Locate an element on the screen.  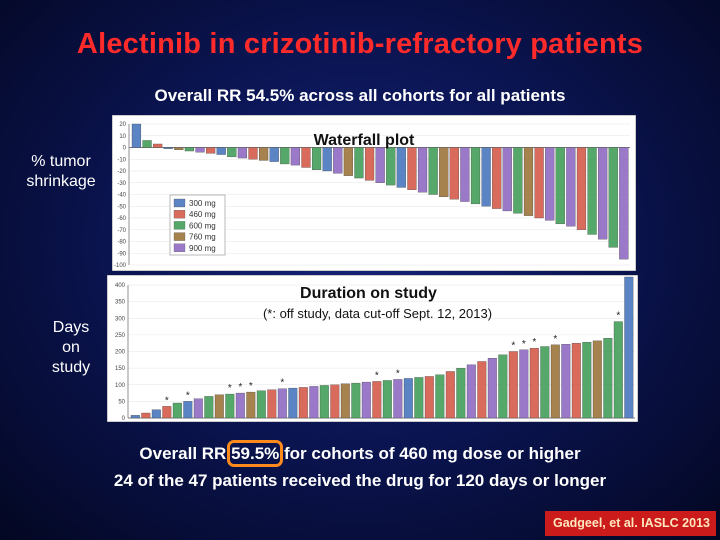
legend-label: 900 mg is located at coordinates (202, 248).